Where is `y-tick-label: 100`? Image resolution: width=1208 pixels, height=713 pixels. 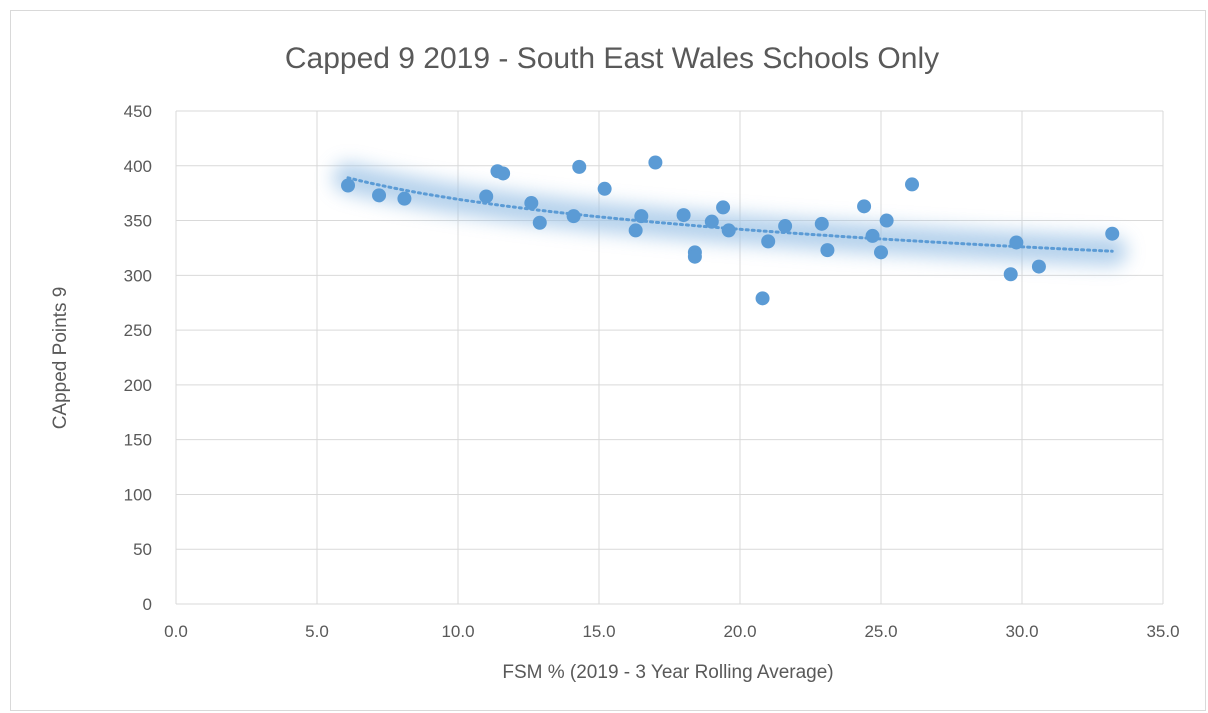
y-tick-label: 100 is located at coordinates (138, 494).